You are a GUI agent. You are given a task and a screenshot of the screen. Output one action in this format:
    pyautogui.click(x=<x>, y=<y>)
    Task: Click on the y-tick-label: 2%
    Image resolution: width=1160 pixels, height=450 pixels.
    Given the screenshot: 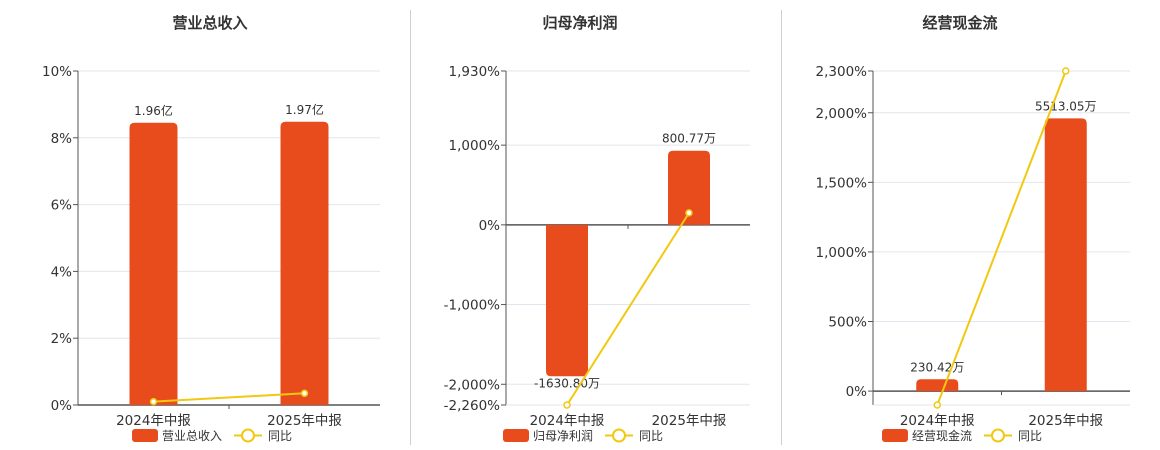 What is the action you would take?
    pyautogui.click(x=62, y=339)
    